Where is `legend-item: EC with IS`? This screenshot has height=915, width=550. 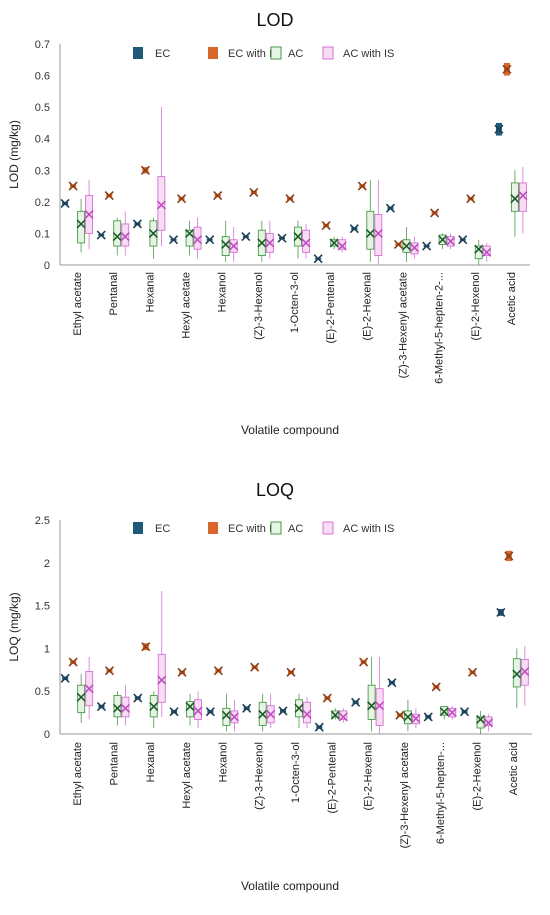 legend-item: EC with IS is located at coordinates (243, 528).